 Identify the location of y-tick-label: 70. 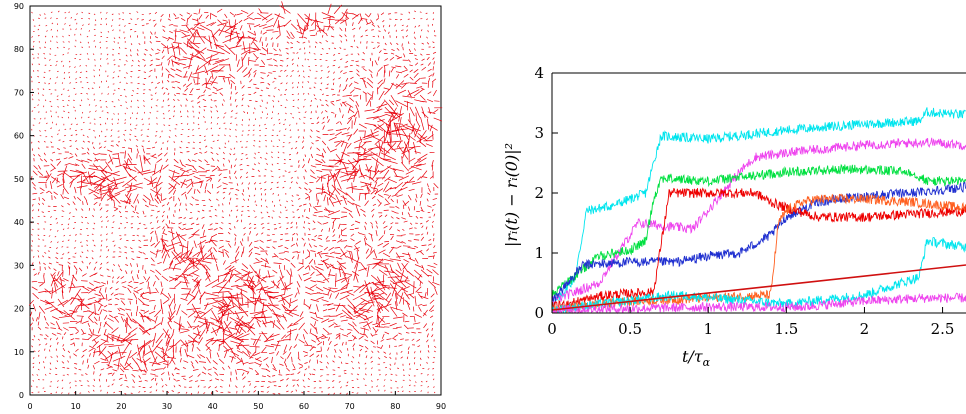
(19, 92).